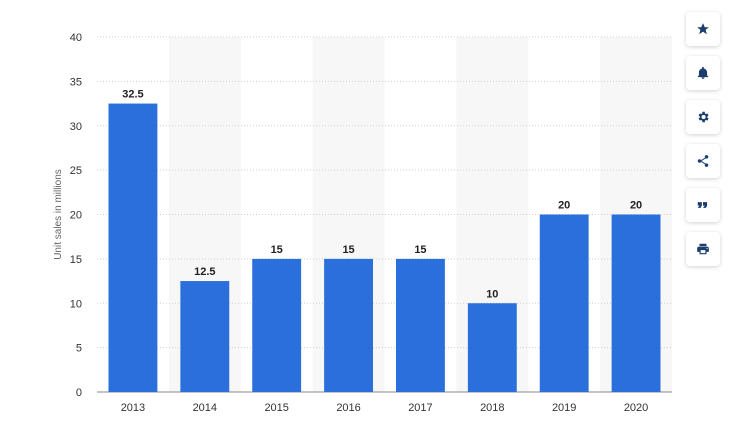 The width and height of the screenshot is (730, 424). I want to click on print-icon, so click(703, 249).